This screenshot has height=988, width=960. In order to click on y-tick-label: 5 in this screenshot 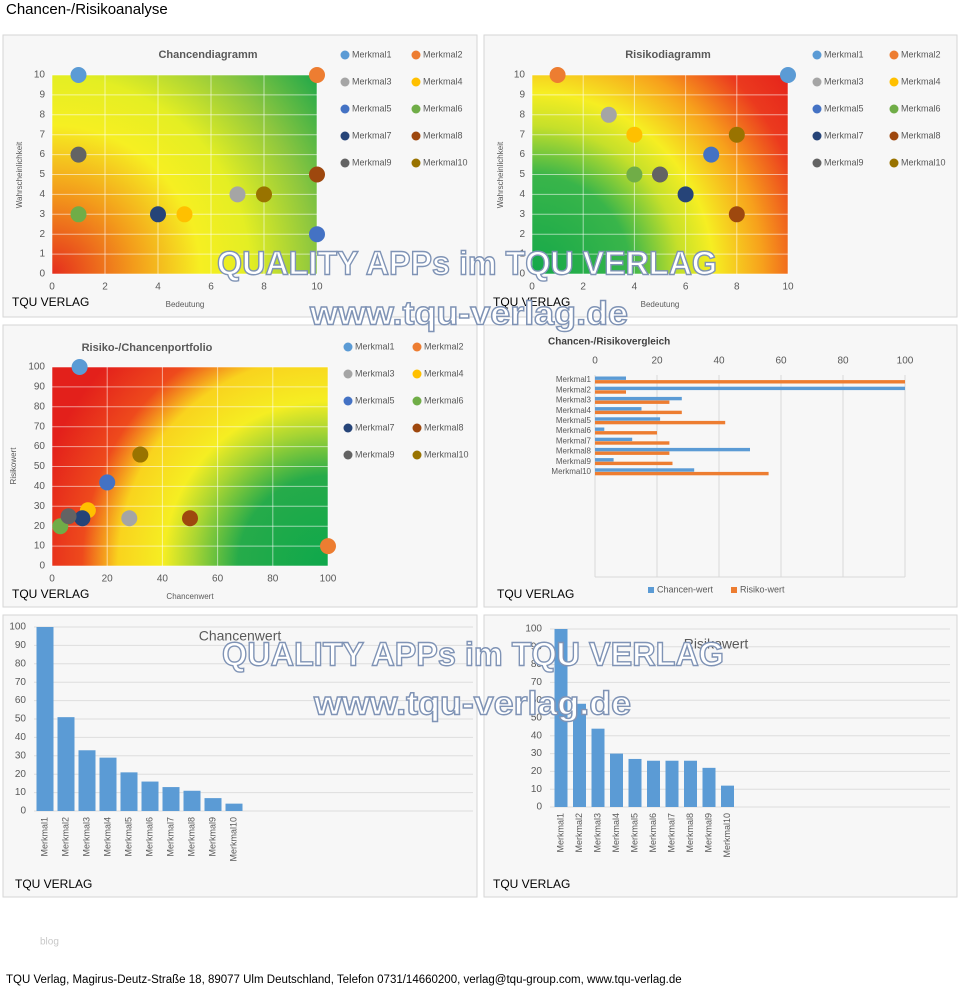, I will do `click(42, 174)`.